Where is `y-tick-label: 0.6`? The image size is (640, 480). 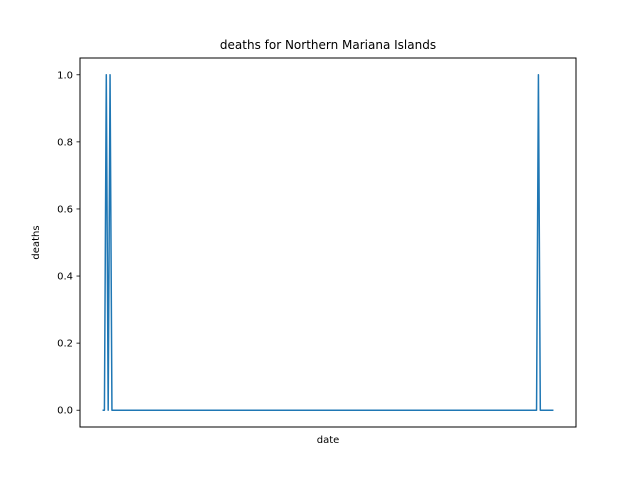
y-tick-label: 0.6 is located at coordinates (65, 209).